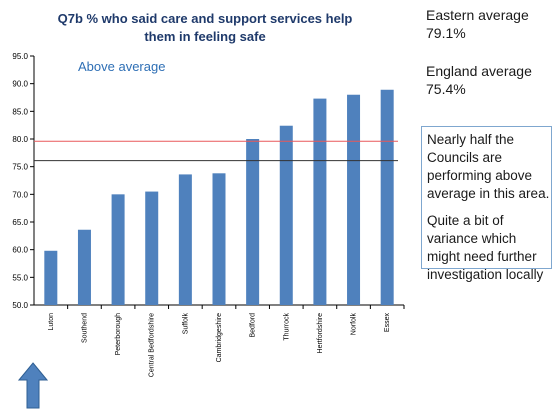 Image resolution: width=554 pixels, height=409 pixels. Describe the element at coordinates (477, 24) in the screenshot. I see `eastern-average-note: Eastern average 79.1%` at that location.